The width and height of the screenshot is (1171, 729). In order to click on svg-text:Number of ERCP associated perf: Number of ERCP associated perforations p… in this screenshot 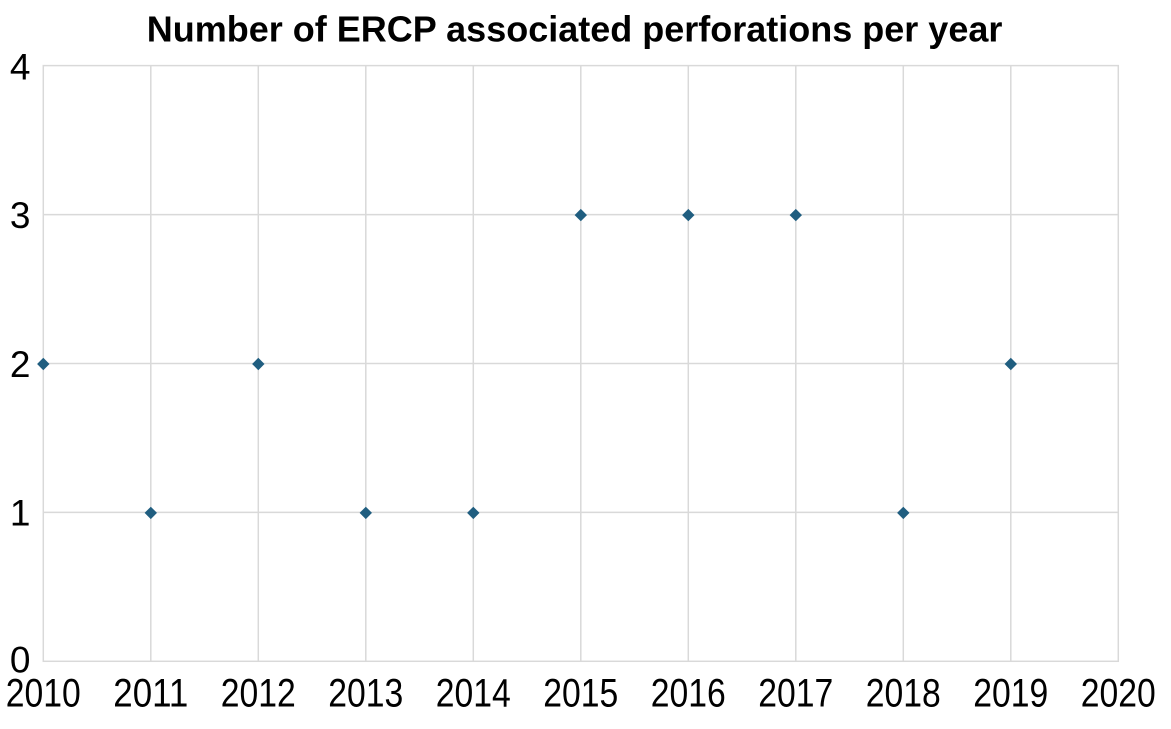, I will do `click(575, 28)`.